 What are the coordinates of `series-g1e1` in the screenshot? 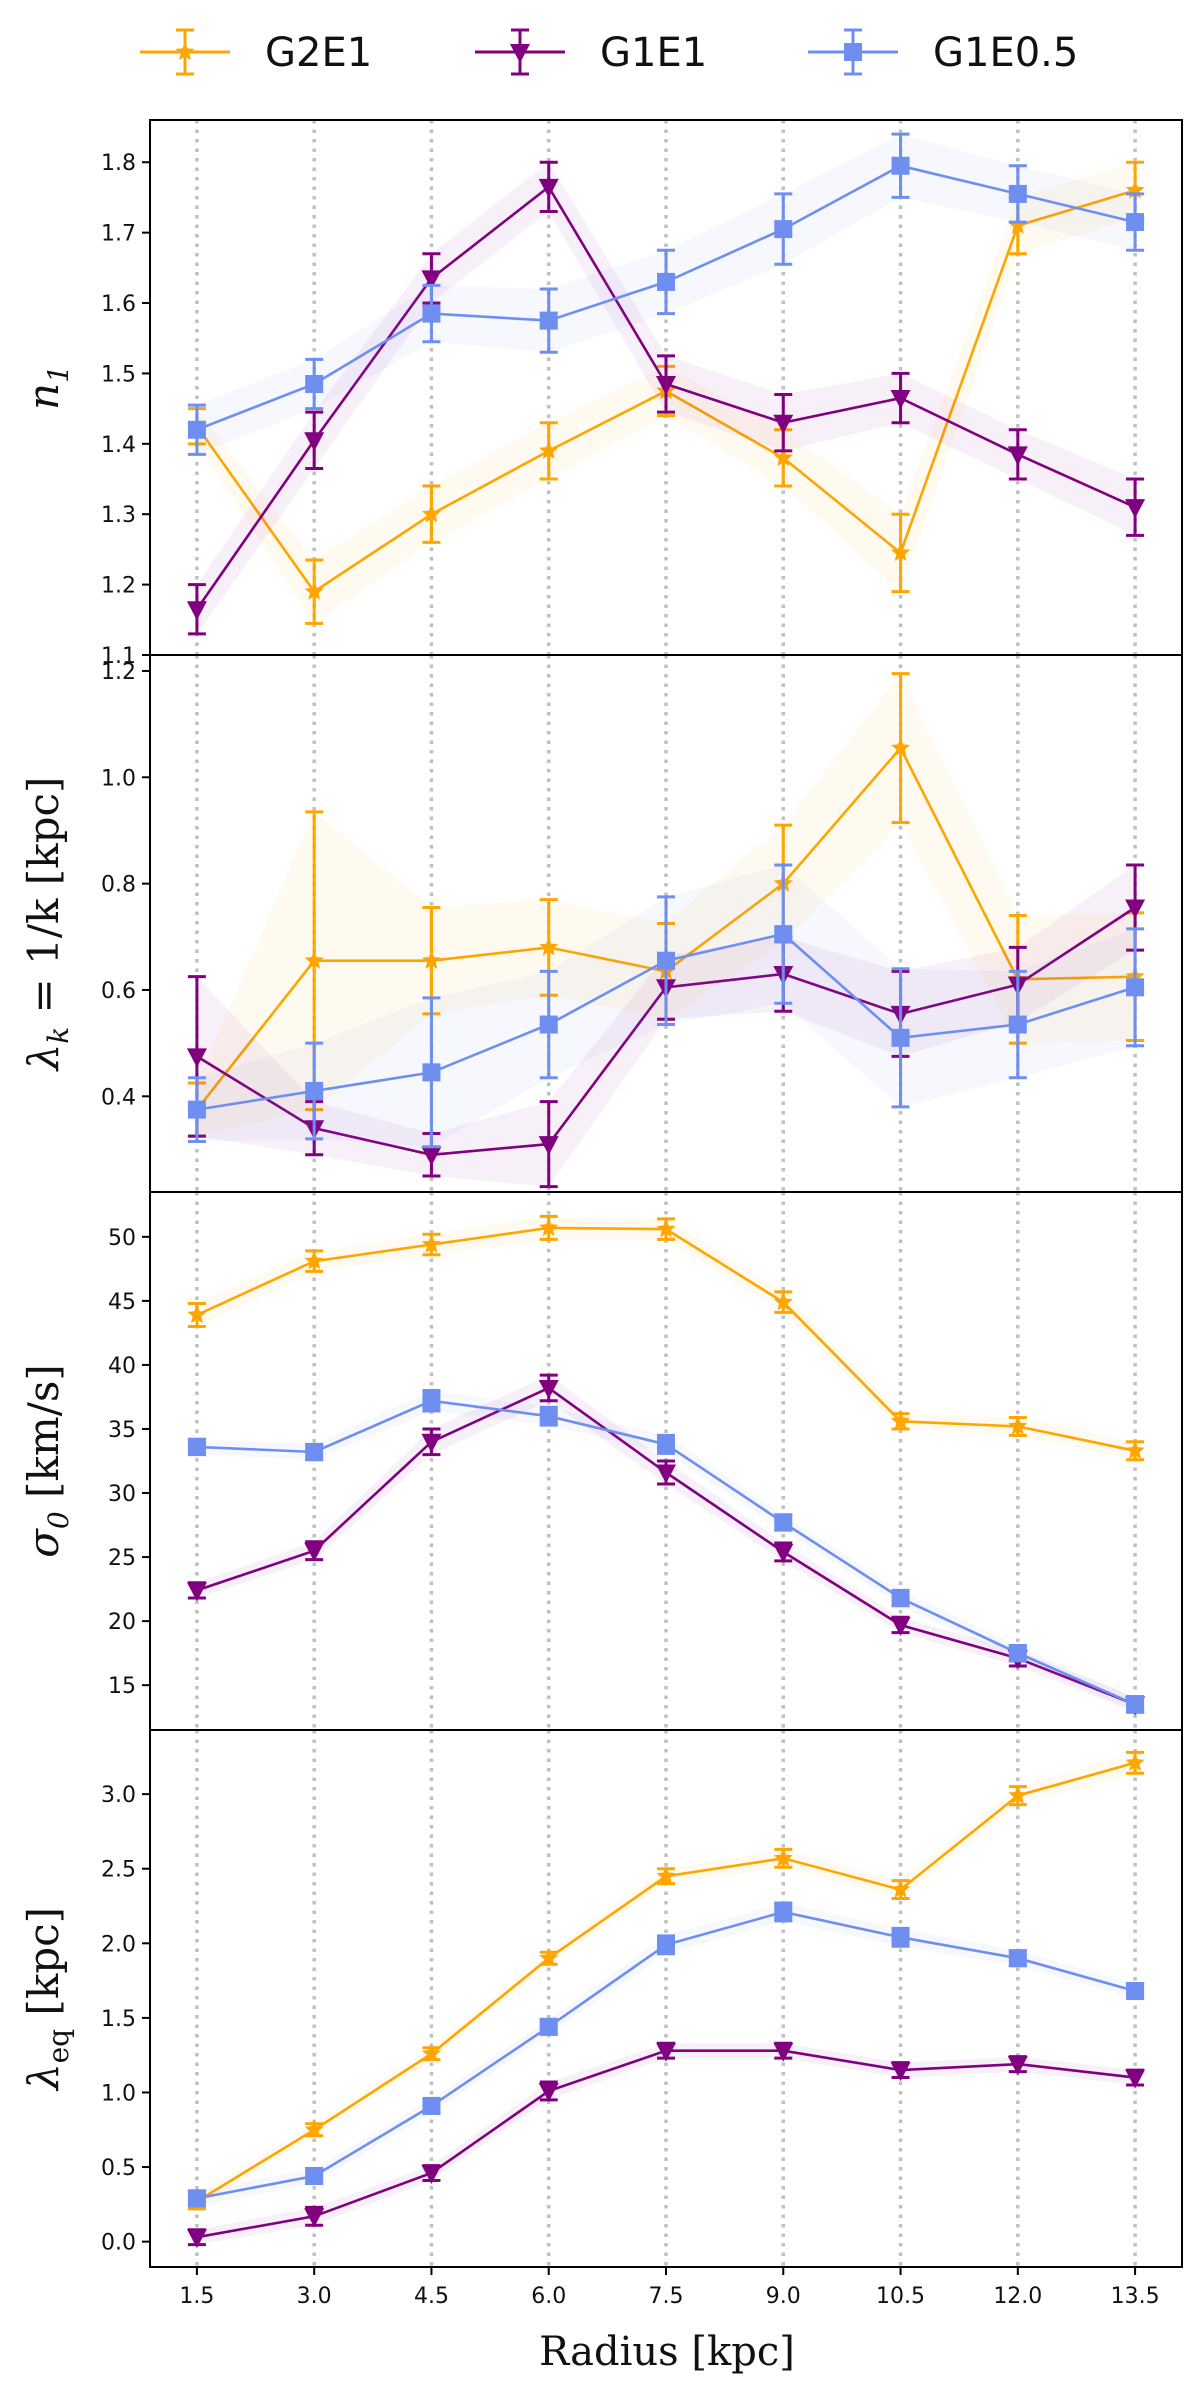 It's located at (666, 2145).